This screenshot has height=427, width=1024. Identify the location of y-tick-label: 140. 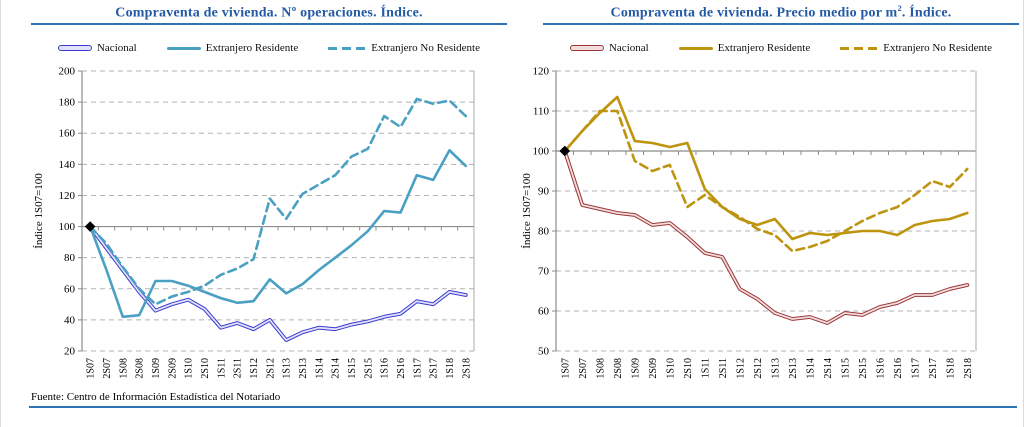
(67, 165).